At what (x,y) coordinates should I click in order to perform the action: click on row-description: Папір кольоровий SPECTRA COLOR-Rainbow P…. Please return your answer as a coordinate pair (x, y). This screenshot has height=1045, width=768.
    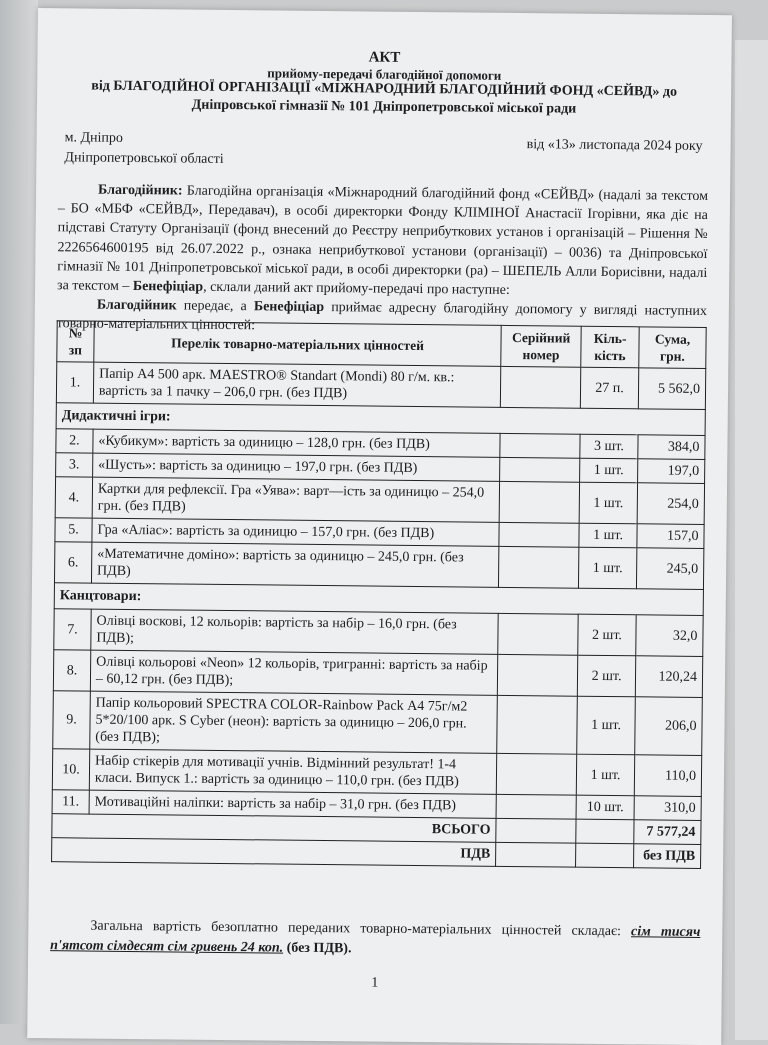
    Looking at the image, I should click on (293, 722).